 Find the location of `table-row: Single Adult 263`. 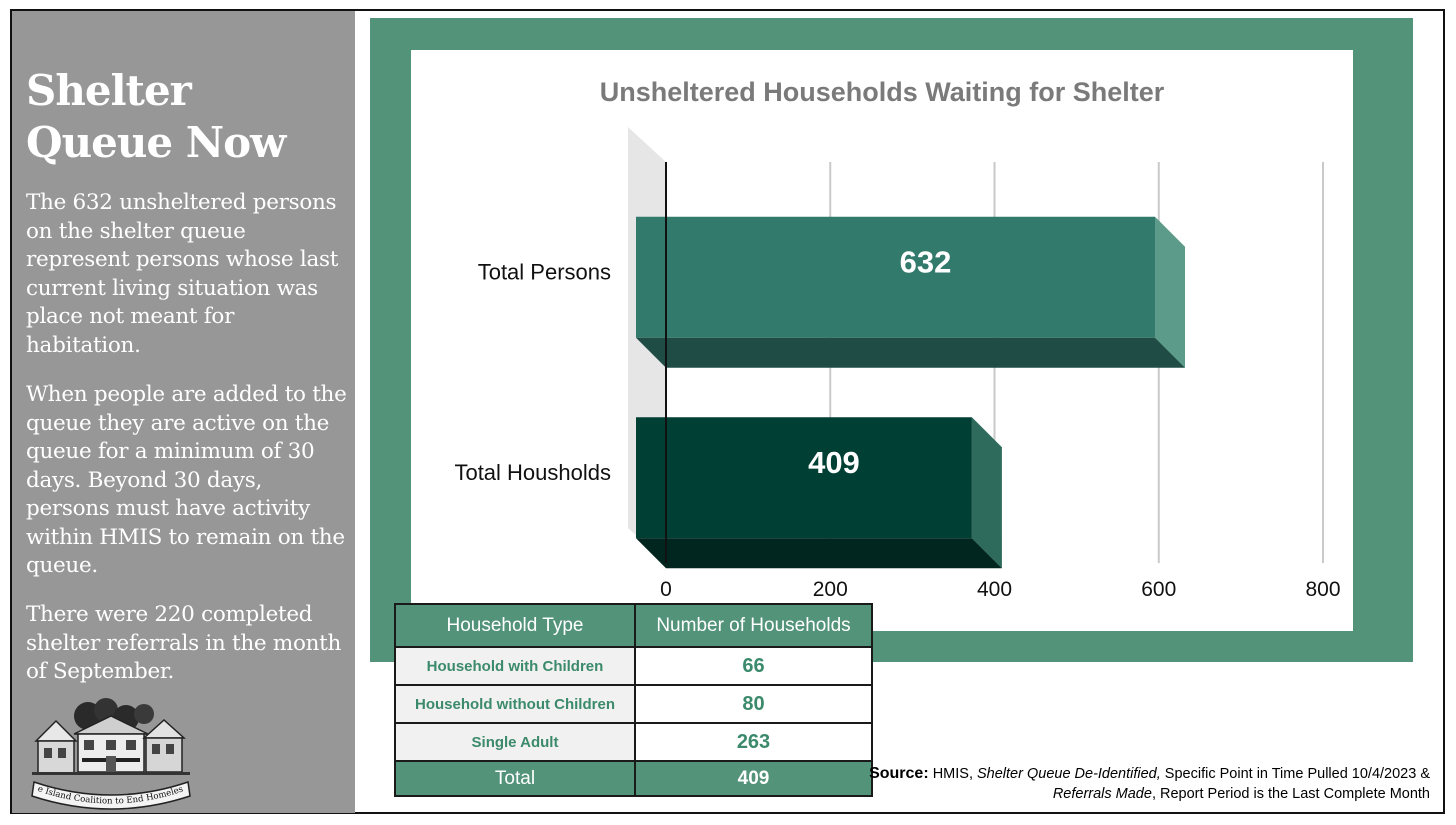

table-row: Single Adult 263 is located at coordinates (633, 742).